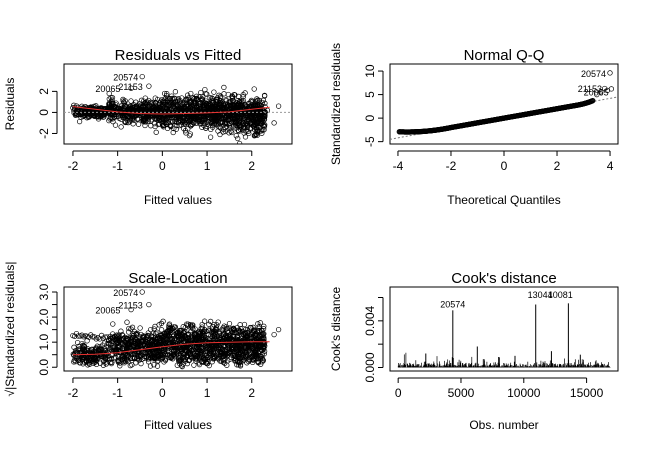 This screenshot has height=450, width=650. What do you see at coordinates (504, 335) in the screenshot?
I see `bars` at bounding box center [504, 335].